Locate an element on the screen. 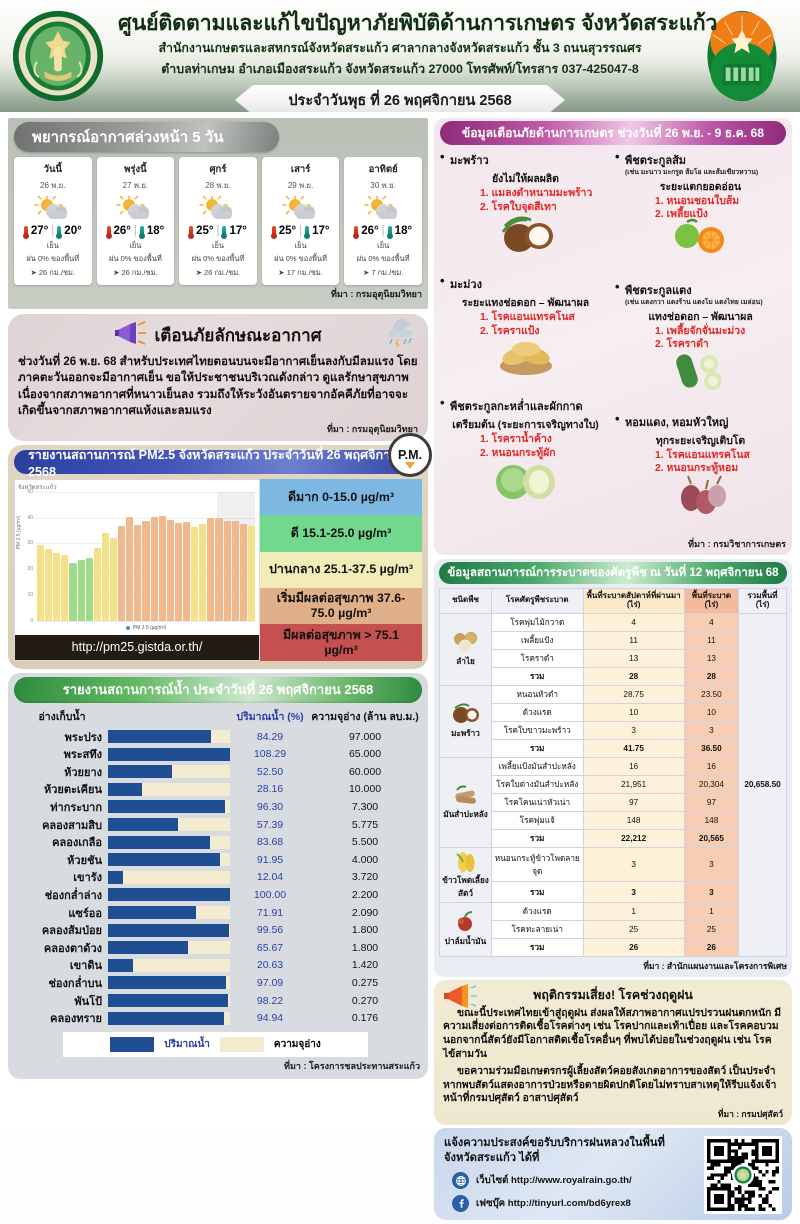  contact-website-row: เว็บไซต์ http://www.royalrain.go.th/ is located at coordinates (571, 1181).